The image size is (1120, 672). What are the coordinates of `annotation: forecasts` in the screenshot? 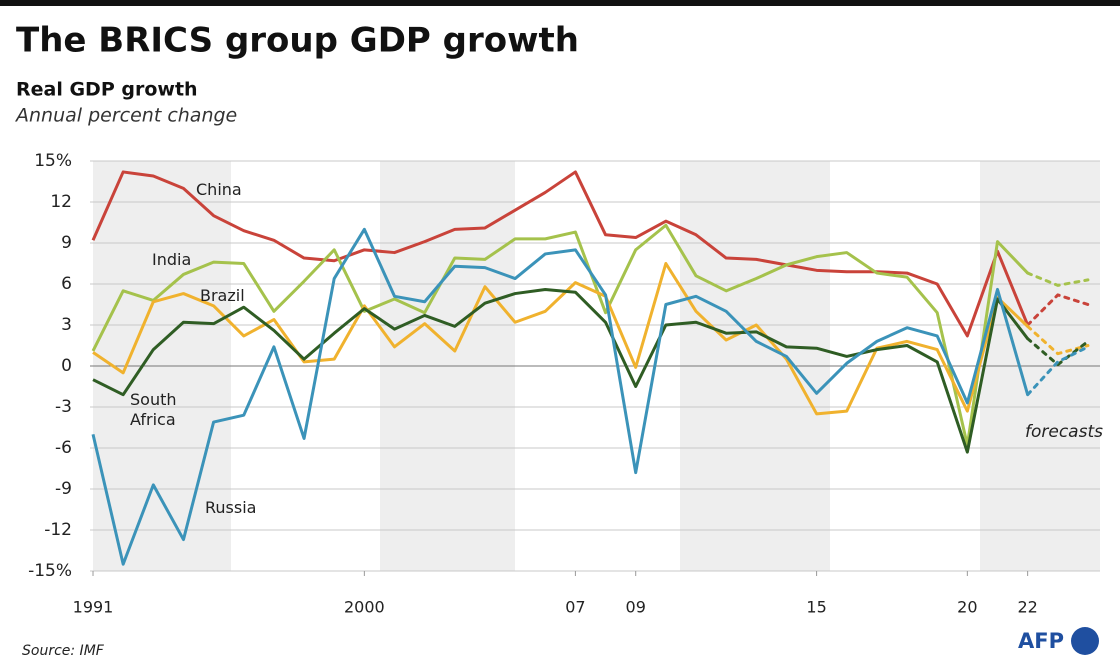 It's located at (1064, 432).